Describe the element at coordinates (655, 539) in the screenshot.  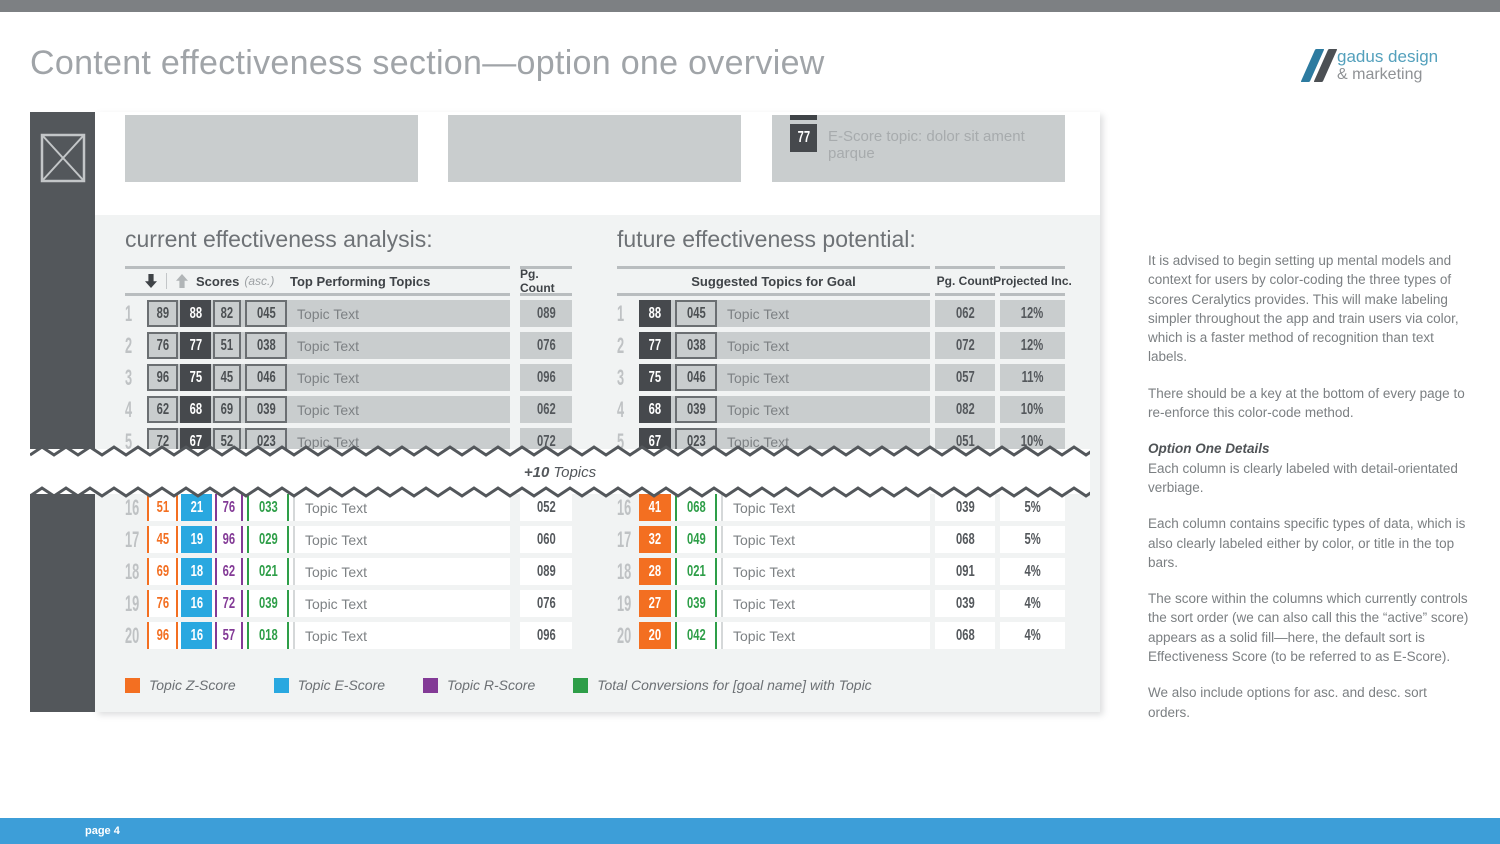
I see `e-score-box: 32` at that location.